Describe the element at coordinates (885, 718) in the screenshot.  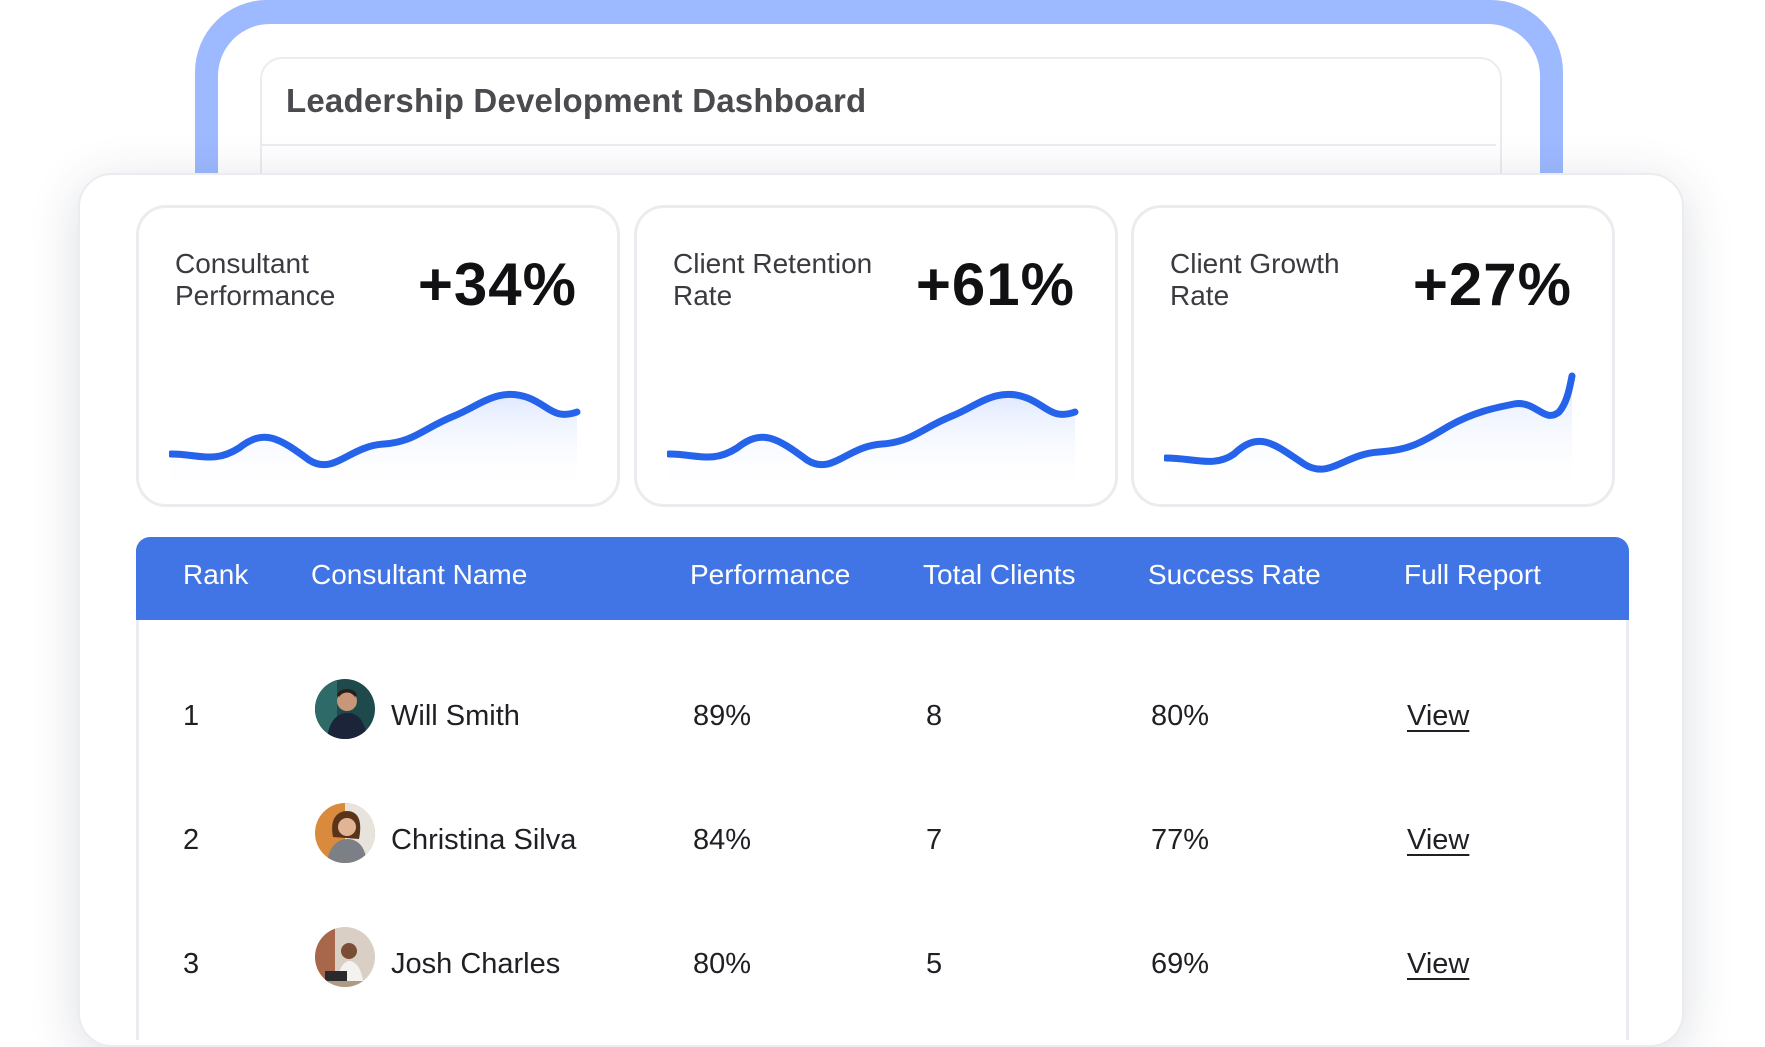
I see `table-row: 1 Will Smith 89% 8 80% View` at that location.